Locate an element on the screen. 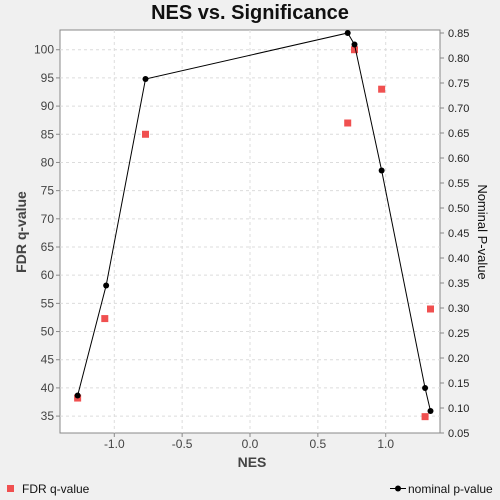 The image size is (500, 500). legend-fdr-label: FDR q-value is located at coordinates (56, 489).